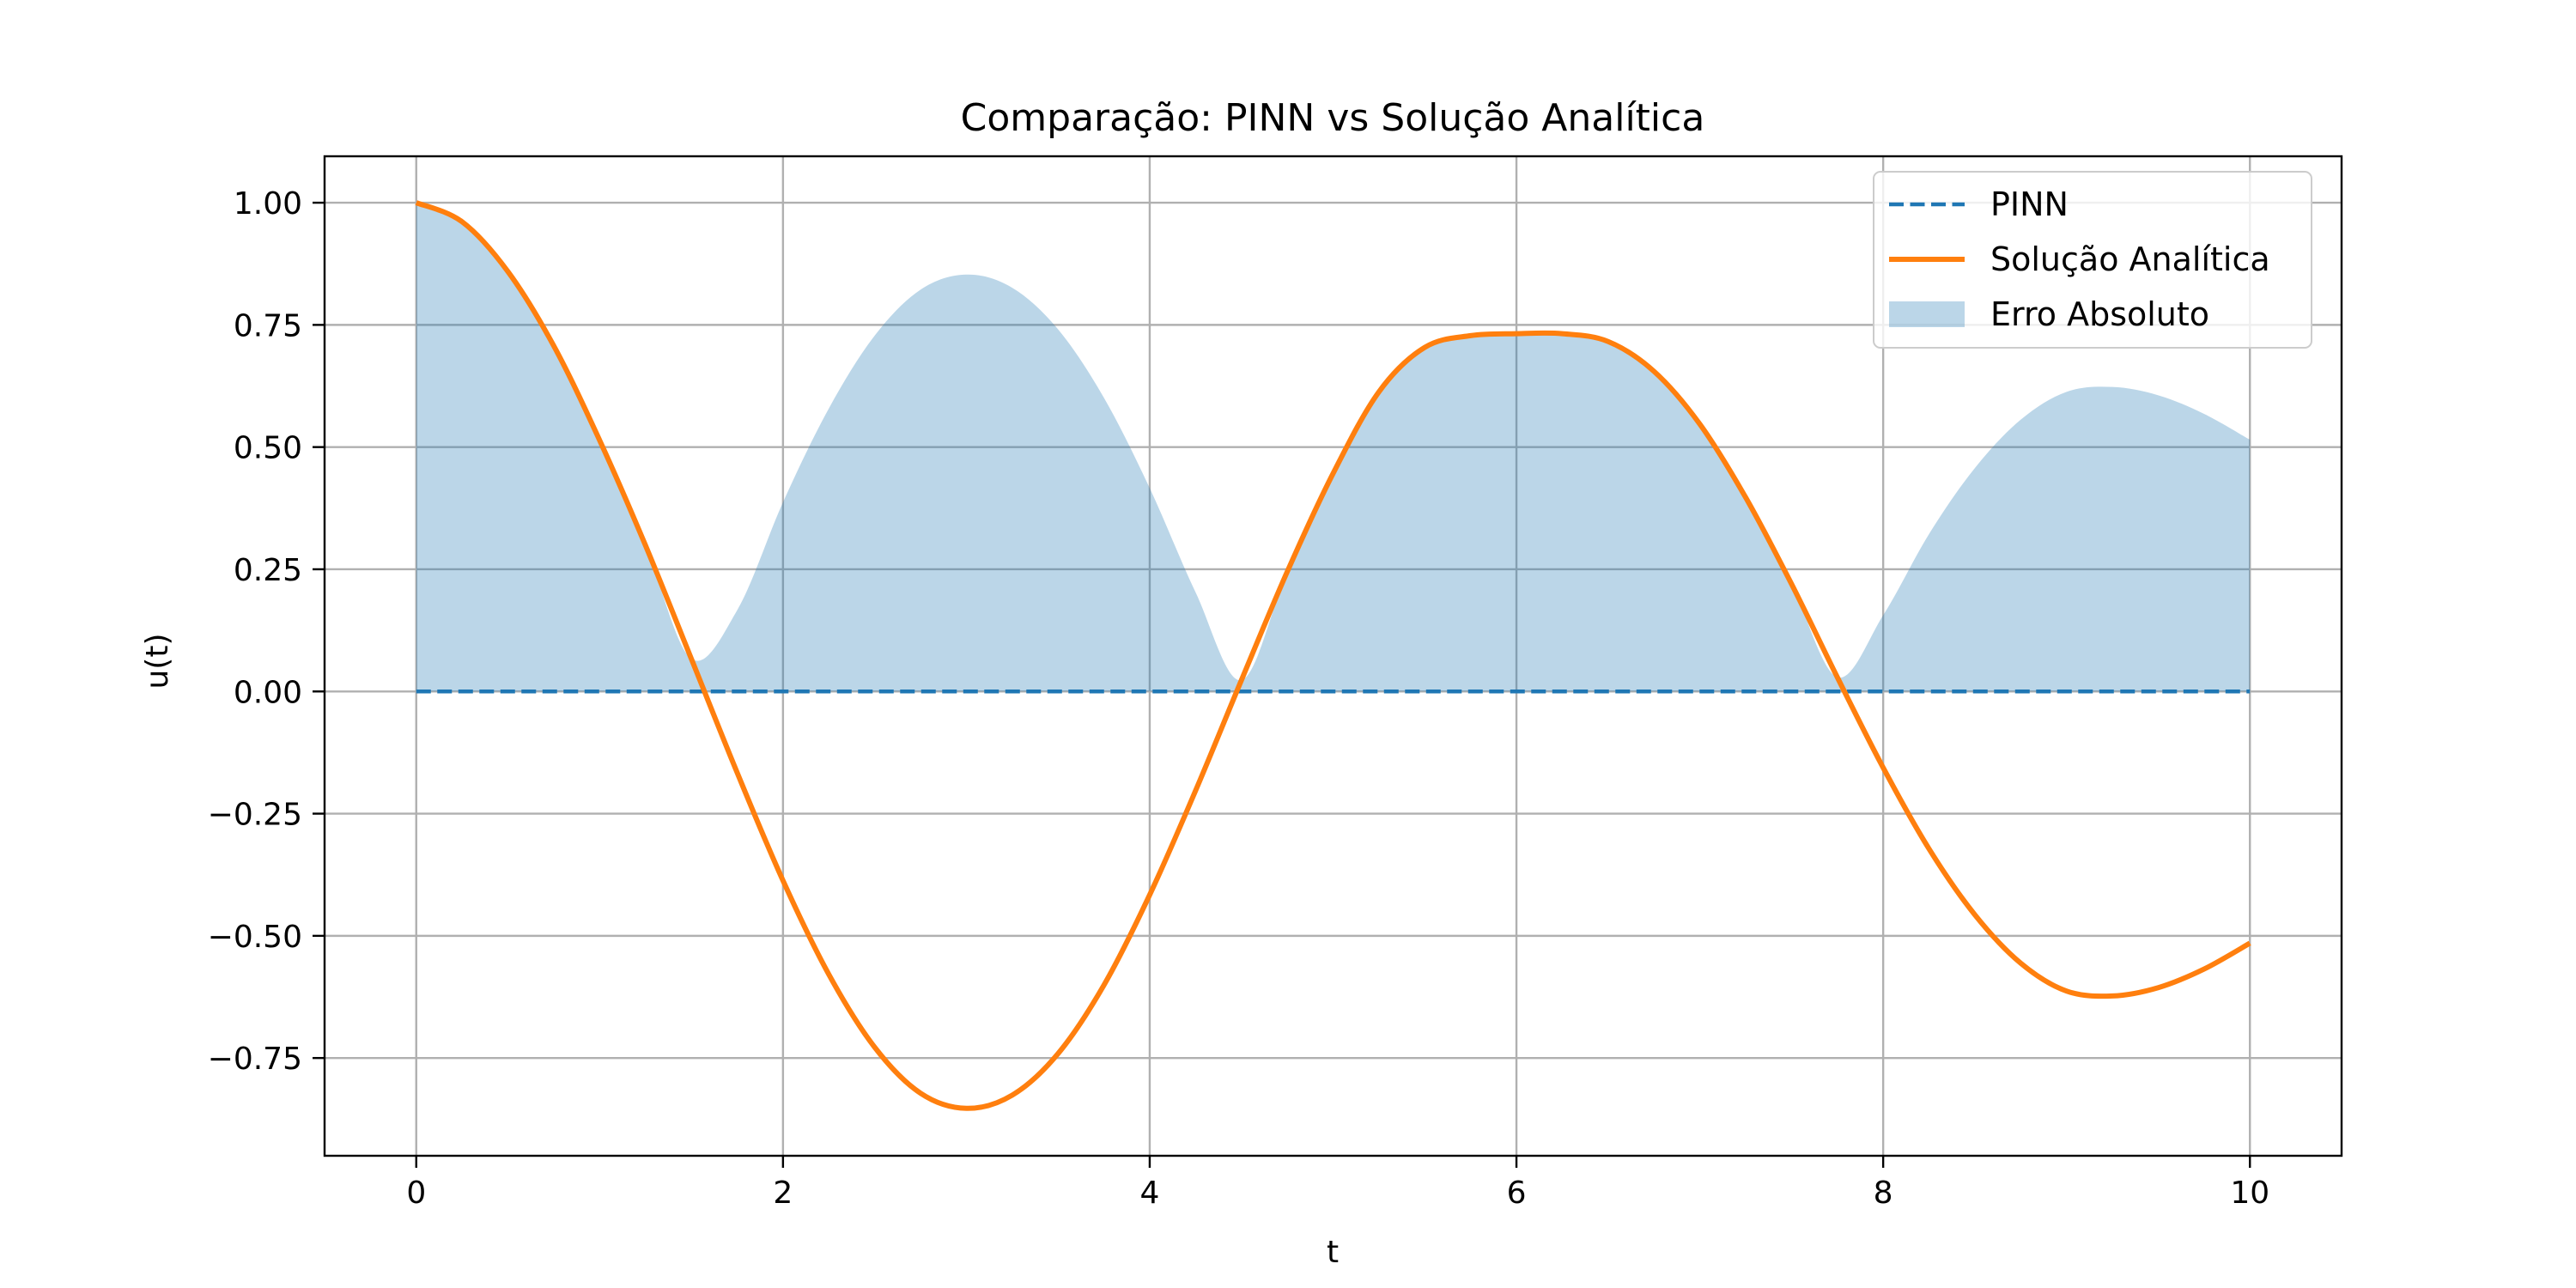 The height and width of the screenshot is (1288, 2576). I want to click on legend-entry-label: PINN, so click(2029, 204).